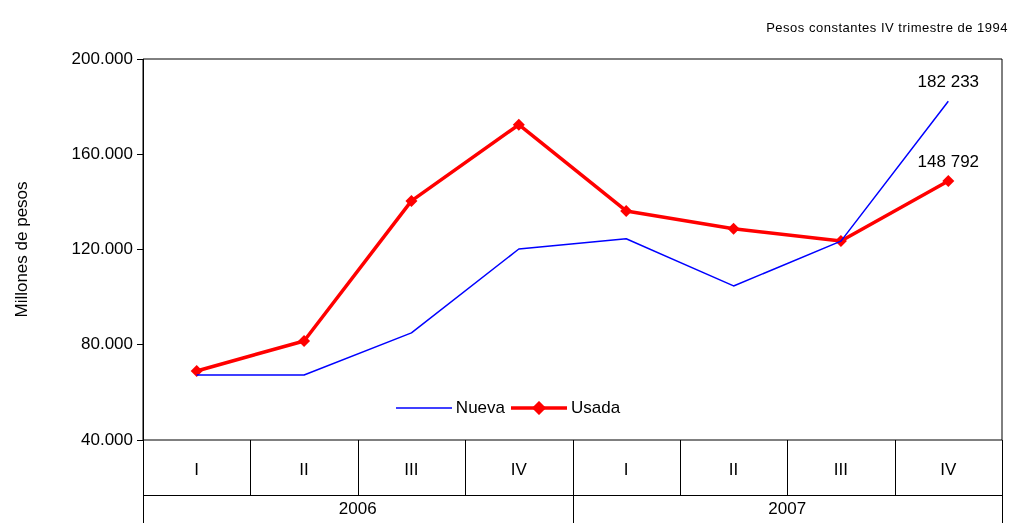  Describe the element at coordinates (948, 82) in the screenshot. I see `data-label: 182 233` at that location.